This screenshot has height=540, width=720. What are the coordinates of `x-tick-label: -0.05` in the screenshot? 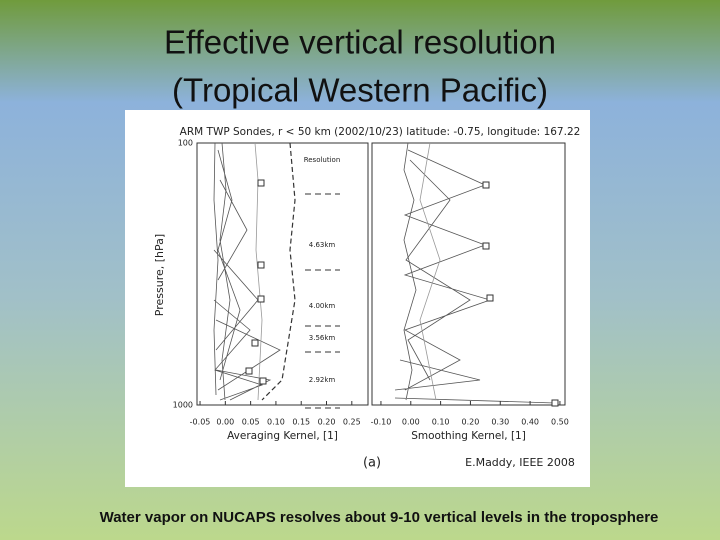 It's located at (200, 422).